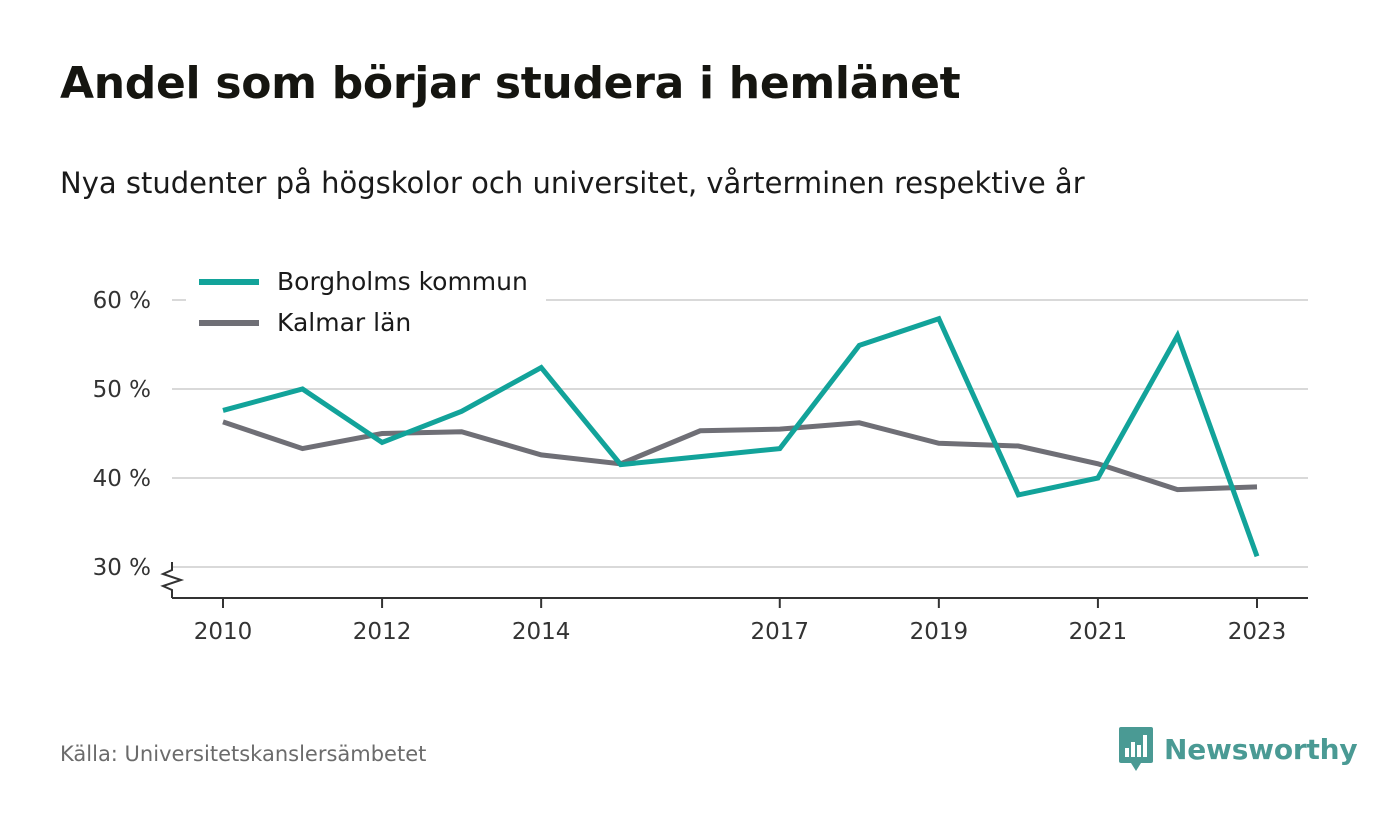 This screenshot has height=831, width=1400. What do you see at coordinates (382, 632) in the screenshot?
I see `x-tick-label: 2012` at bounding box center [382, 632].